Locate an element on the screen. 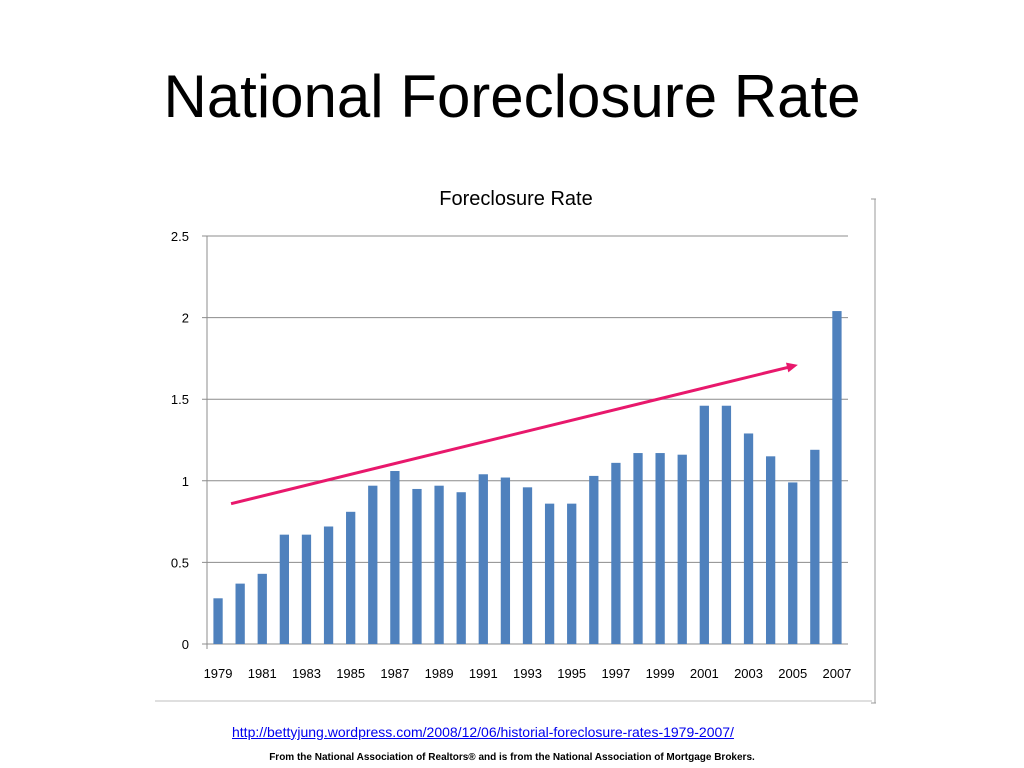 Image resolution: width=1024 pixels, height=768 pixels. chart-title: Foreclosure Rate is located at coordinates (515, 199).